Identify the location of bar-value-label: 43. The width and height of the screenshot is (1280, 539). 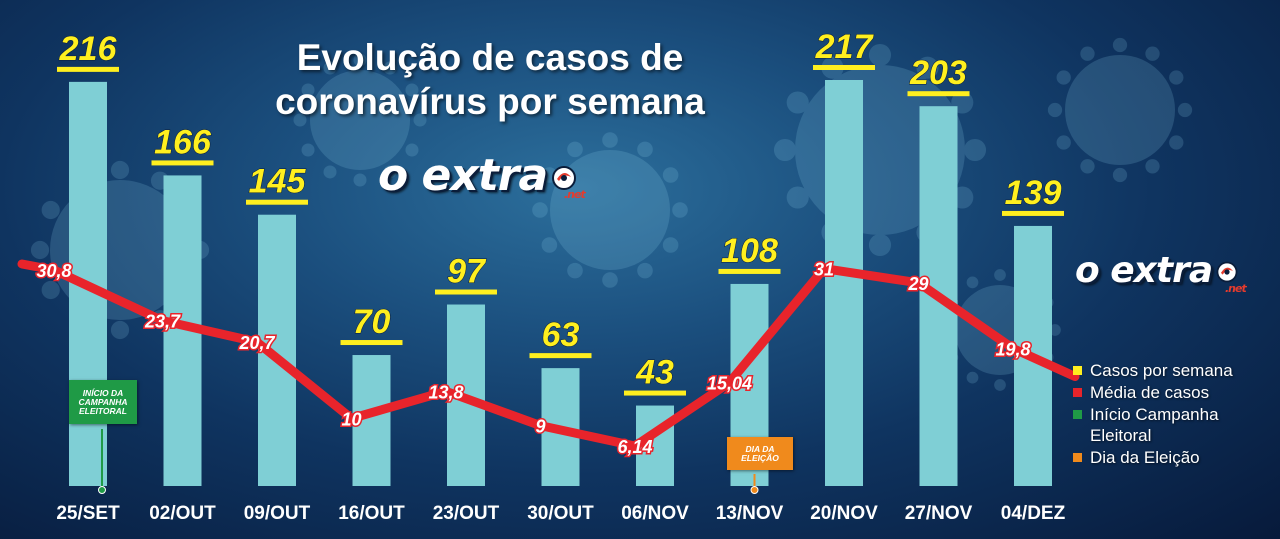
(654, 373).